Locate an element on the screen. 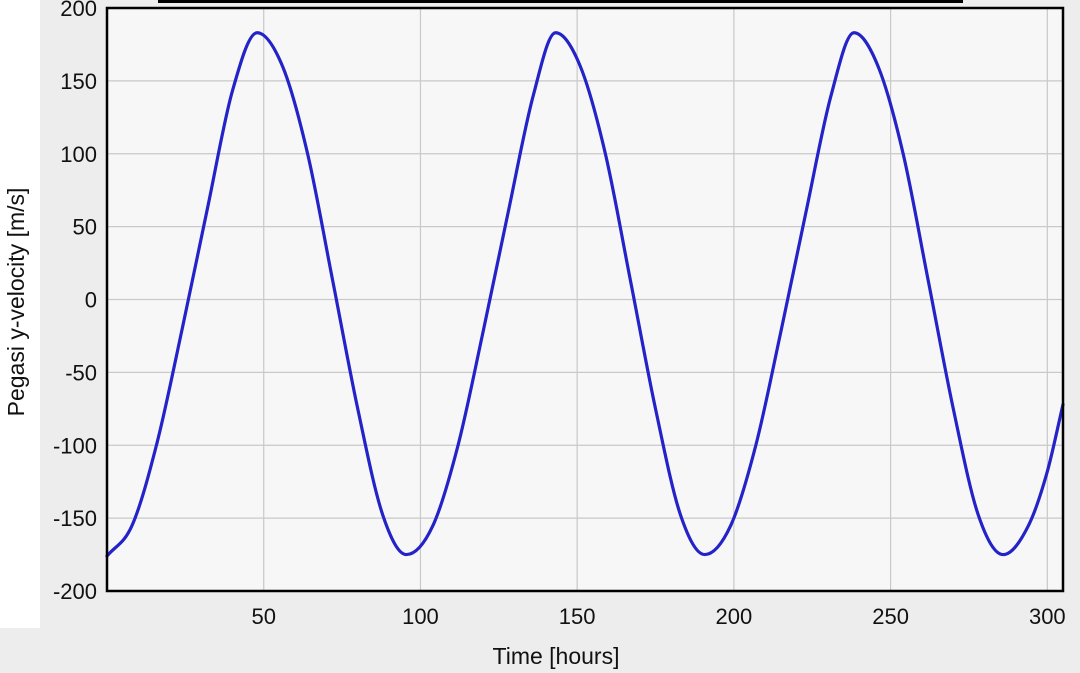  x-tick-label: 100 is located at coordinates (420, 616).